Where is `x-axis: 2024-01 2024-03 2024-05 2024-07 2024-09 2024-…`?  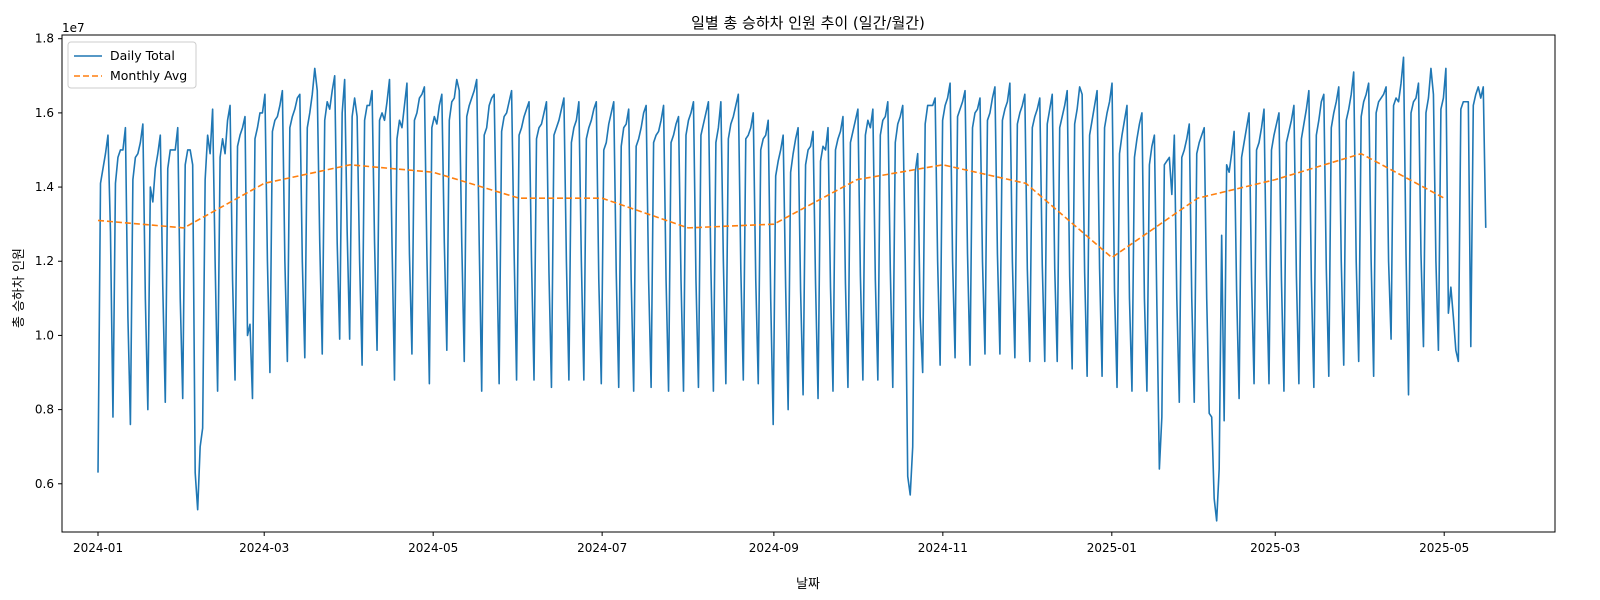 x-axis: 2024-01 2024-03 2024-05 2024-07 2024-09 2024-… is located at coordinates (771, 543).